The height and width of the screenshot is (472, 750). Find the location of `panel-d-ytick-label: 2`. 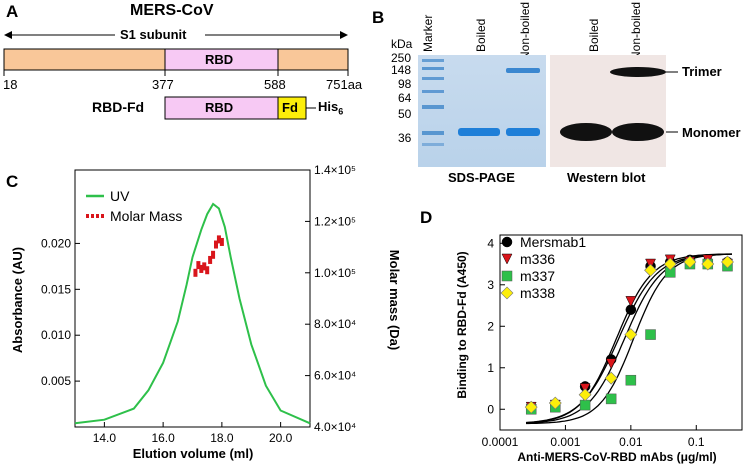

panel-d-ytick-label: 2 is located at coordinates (490, 326).